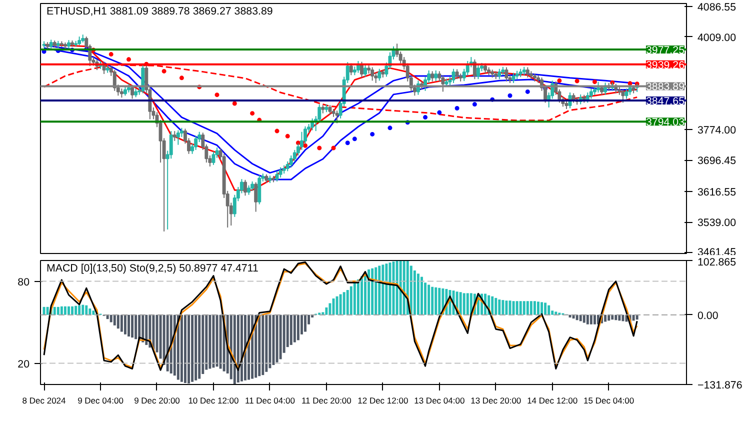 The image size is (750, 430). I want to click on y-tick-label: 0.00, so click(708, 316).